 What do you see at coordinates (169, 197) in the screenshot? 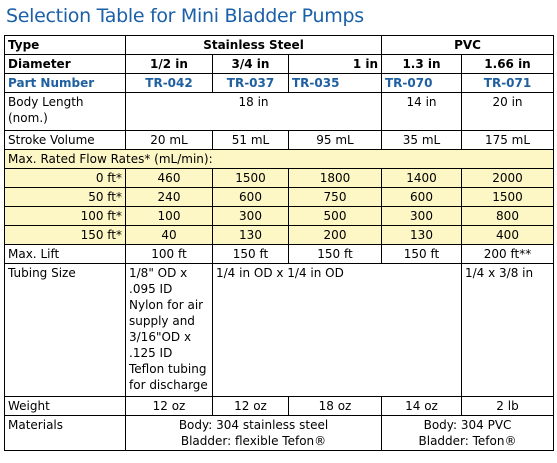
I see `flow-value: 240` at bounding box center [169, 197].